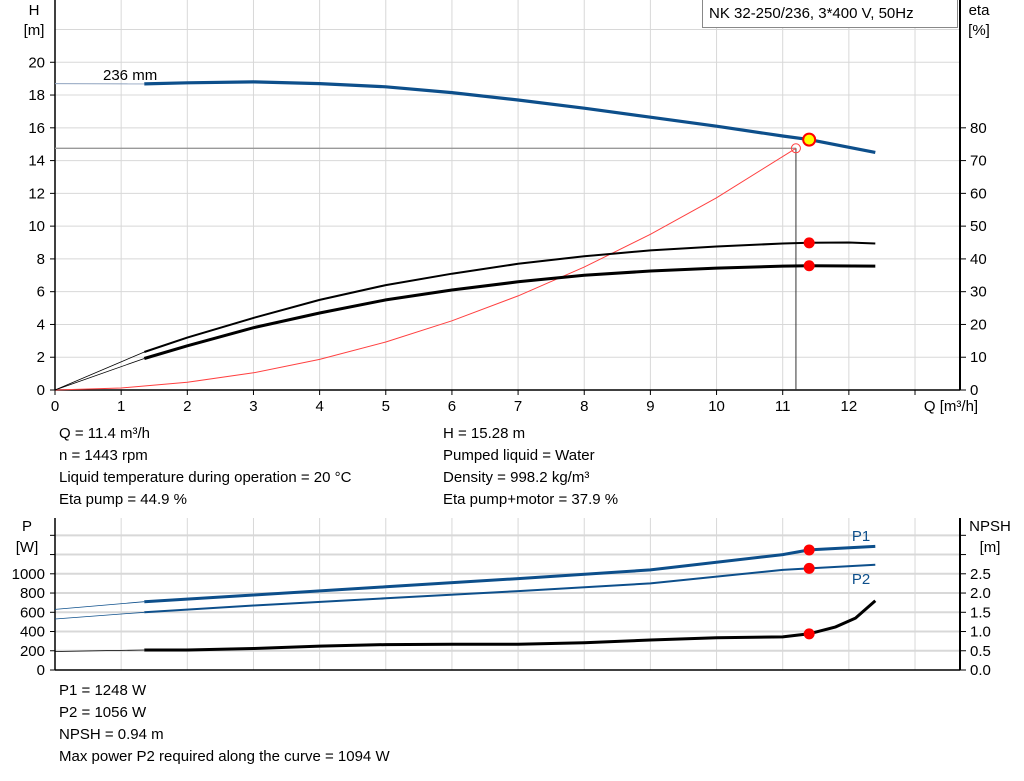  Describe the element at coordinates (980, 574) in the screenshot. I see `y2-tick-label: 2.5` at that location.